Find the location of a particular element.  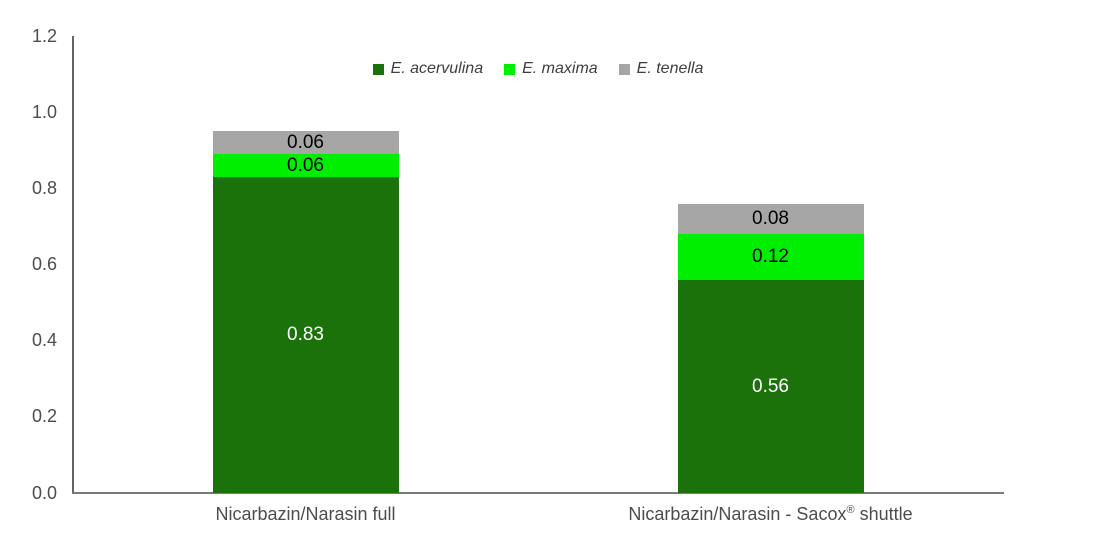

data-label: 0.56 is located at coordinates (770, 386).